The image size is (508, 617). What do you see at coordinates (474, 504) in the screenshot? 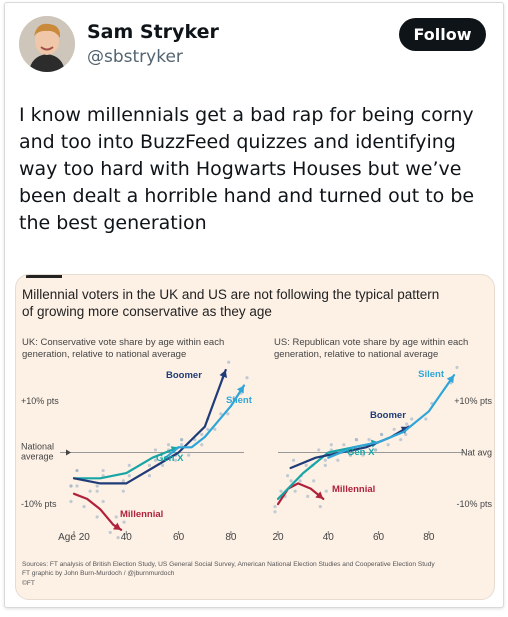
I see `us-ytick-label: -10% pts` at bounding box center [474, 504].